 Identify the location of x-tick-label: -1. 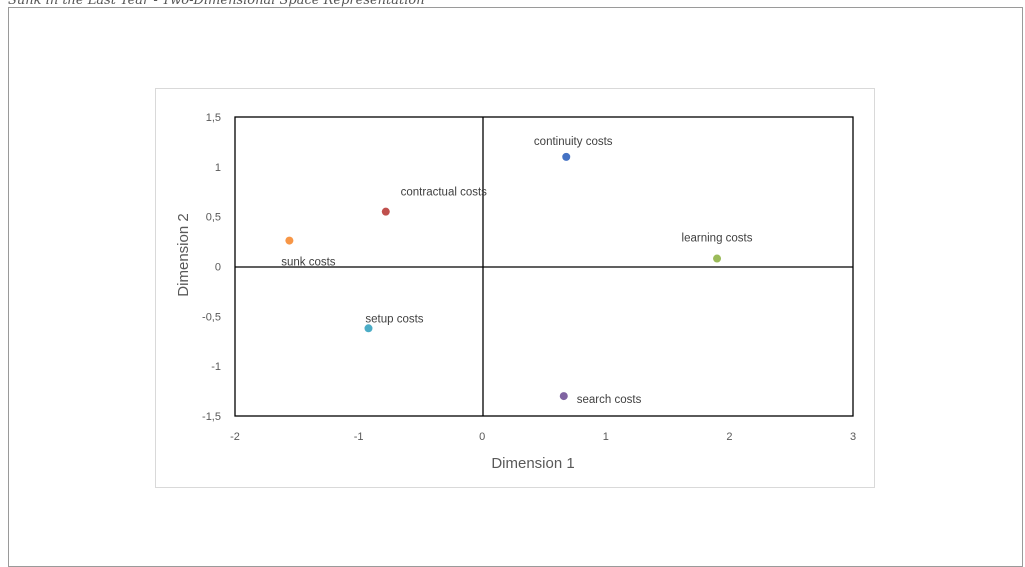
(359, 437).